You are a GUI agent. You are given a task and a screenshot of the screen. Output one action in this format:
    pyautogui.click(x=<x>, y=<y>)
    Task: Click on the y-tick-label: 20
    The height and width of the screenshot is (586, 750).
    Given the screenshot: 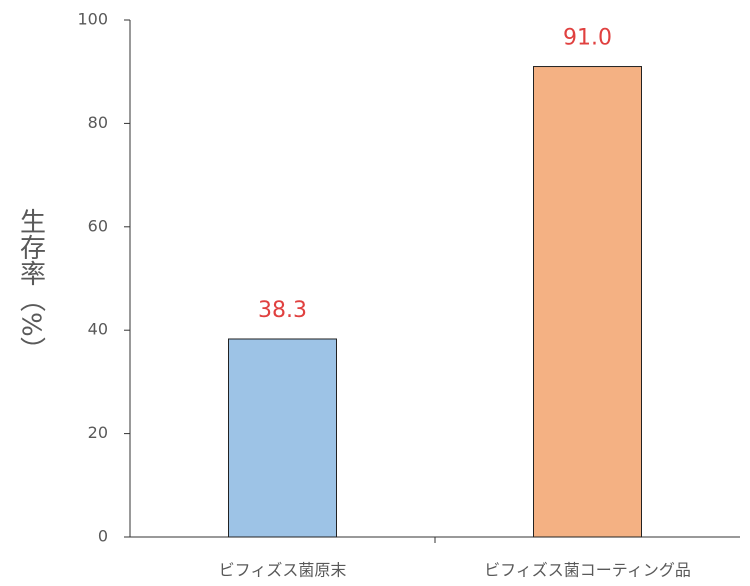 What is the action you would take?
    pyautogui.click(x=98, y=432)
    